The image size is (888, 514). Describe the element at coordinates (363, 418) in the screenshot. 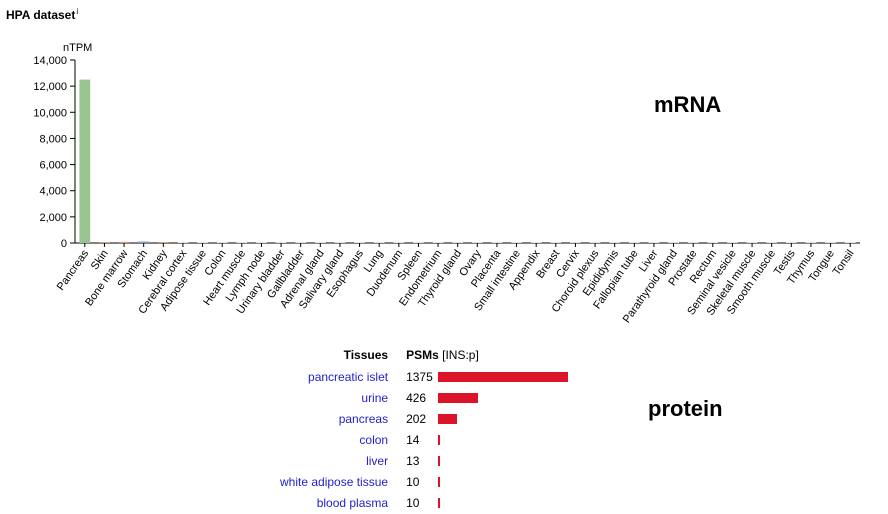

I see `tissue-link: pancreas` at that location.